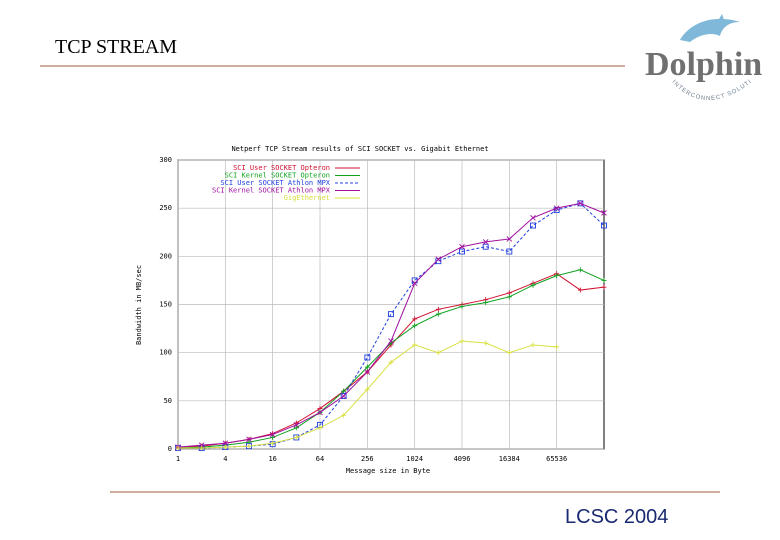 The width and height of the screenshot is (780, 540). Describe the element at coordinates (275, 183) in the screenshot. I see `legend-label: SCI User SOCKET Athlon MPX` at that location.